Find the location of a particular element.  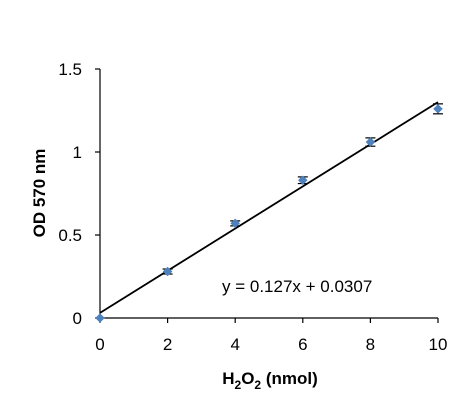

x-tick-label: 4 is located at coordinates (234, 344).